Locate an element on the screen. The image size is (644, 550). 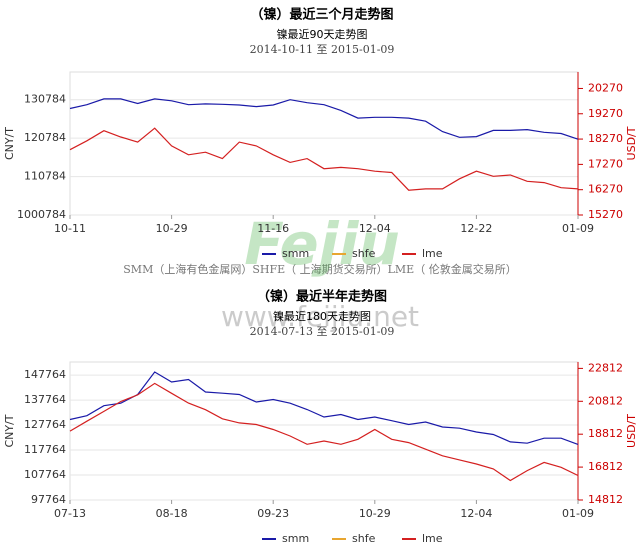
watermark-logo: Fejiu is located at coordinates (322, 244).